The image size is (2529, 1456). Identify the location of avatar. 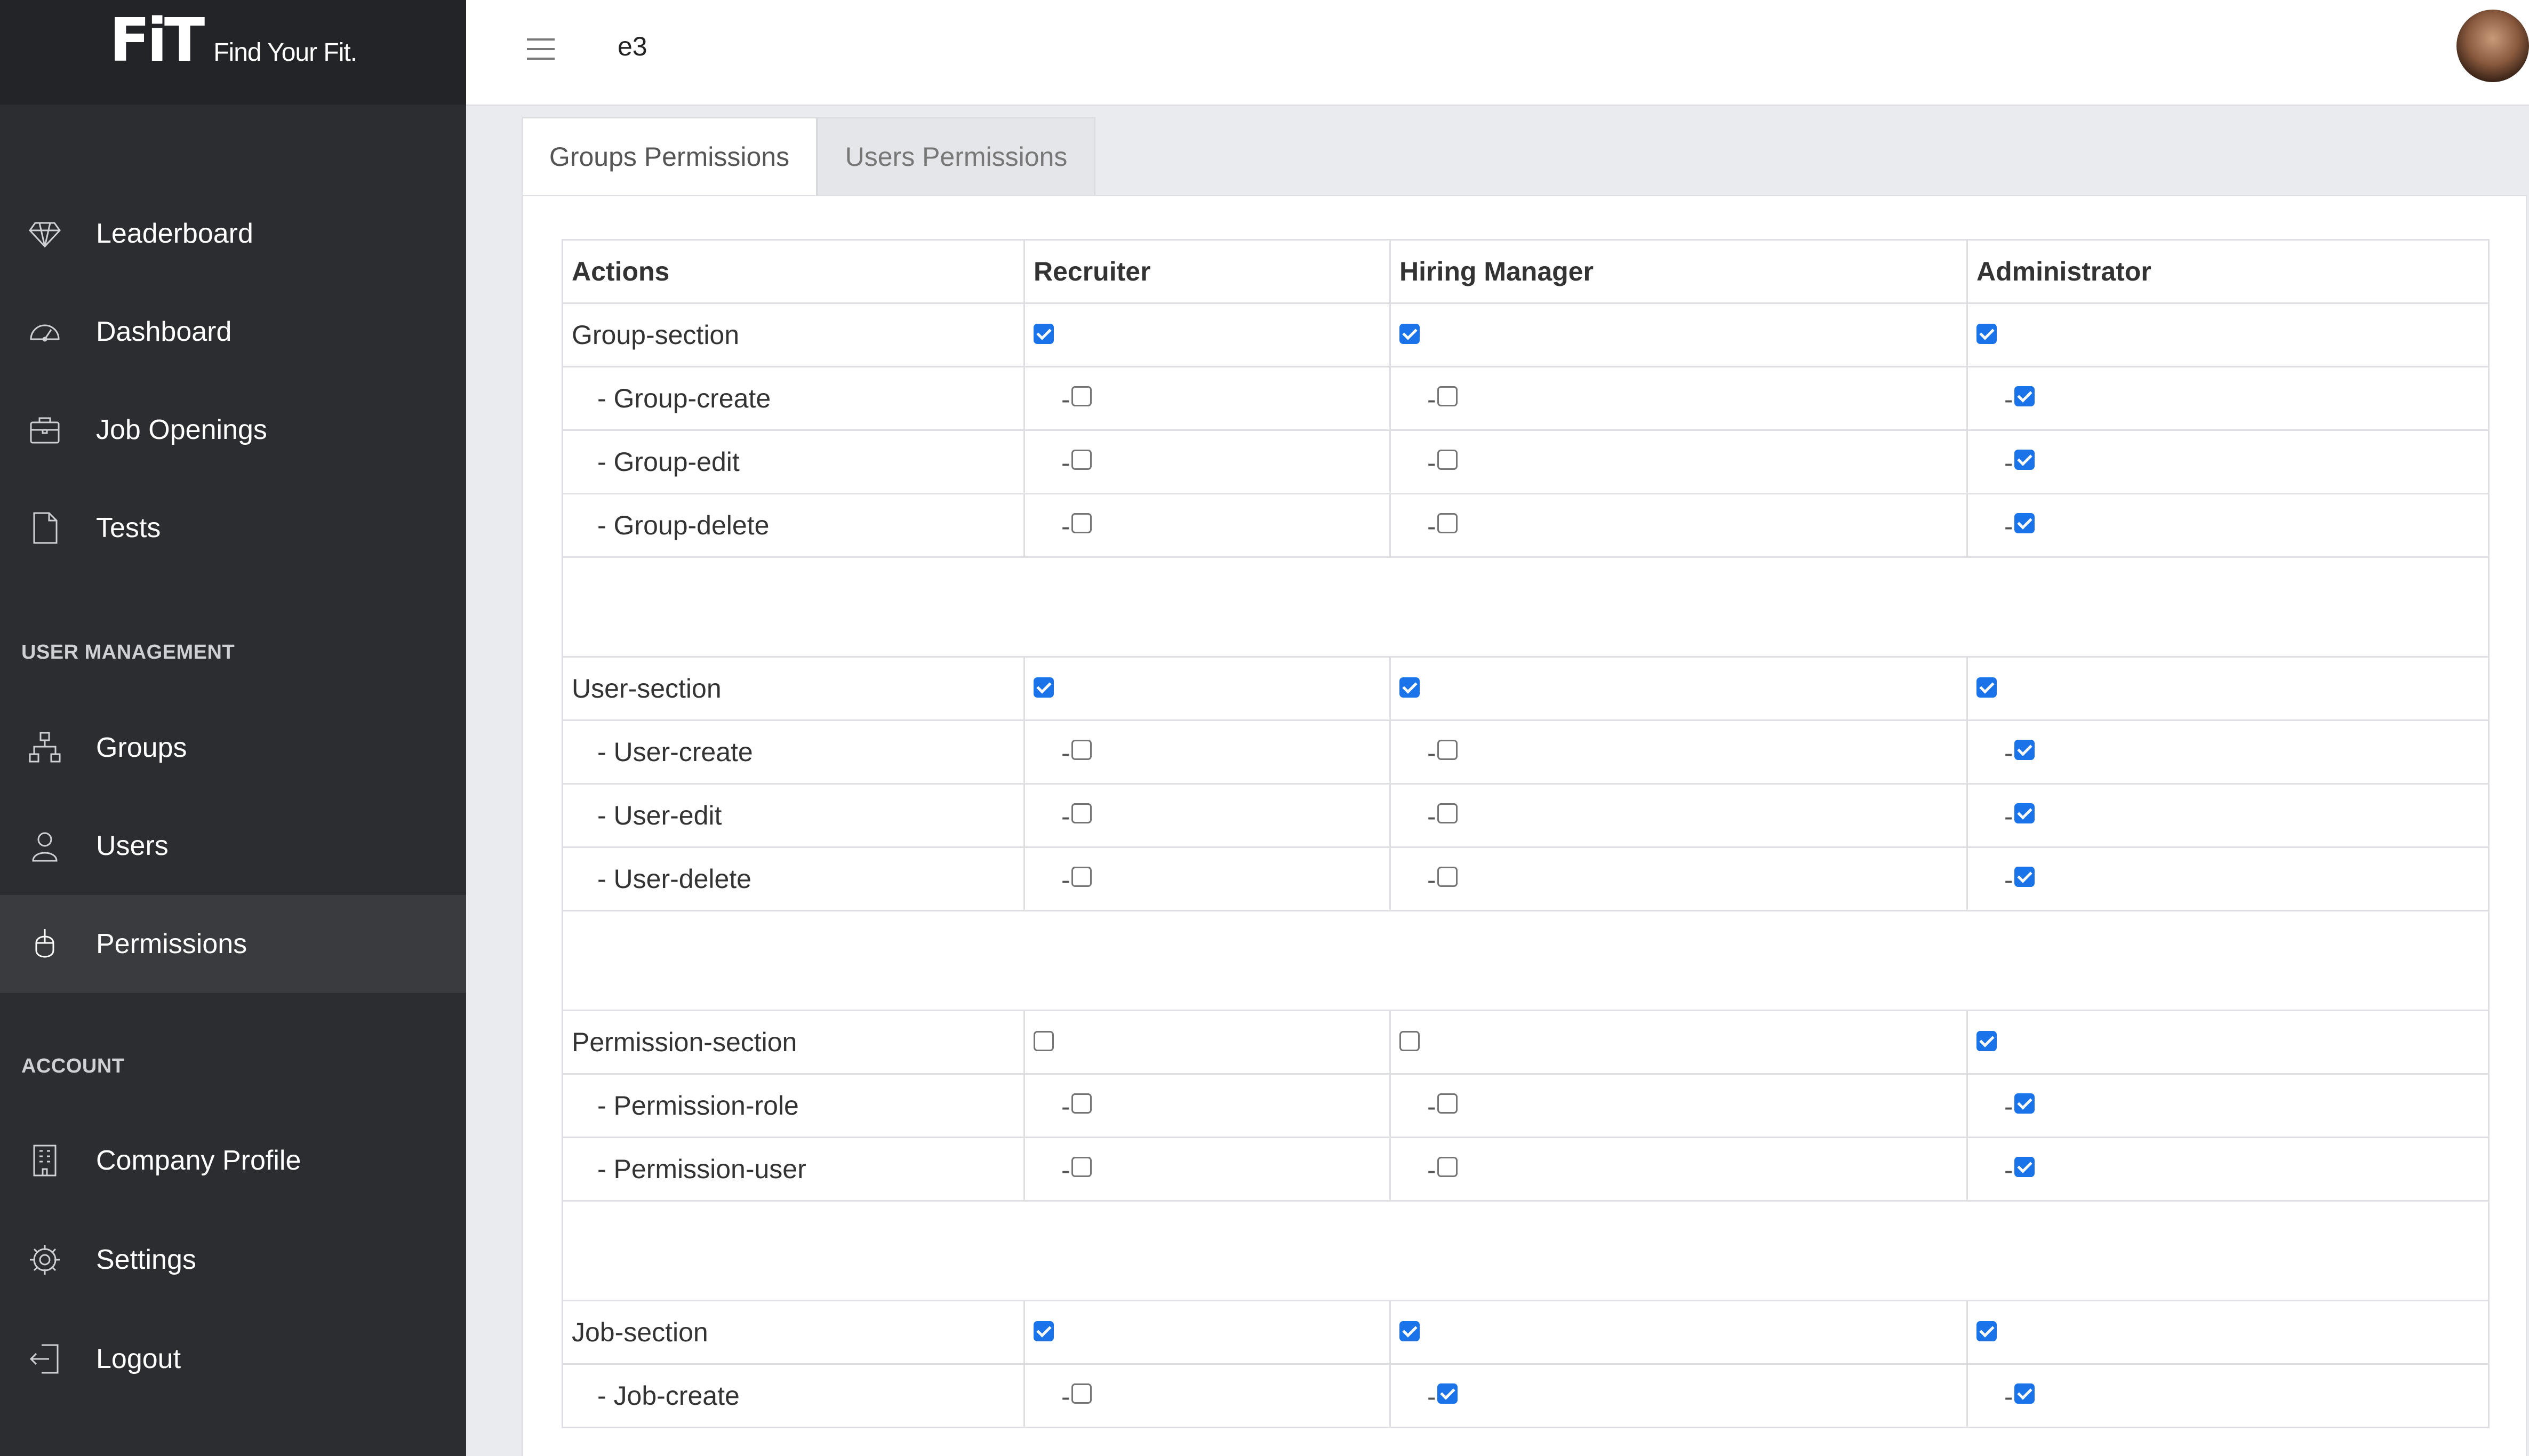
(2492, 46).